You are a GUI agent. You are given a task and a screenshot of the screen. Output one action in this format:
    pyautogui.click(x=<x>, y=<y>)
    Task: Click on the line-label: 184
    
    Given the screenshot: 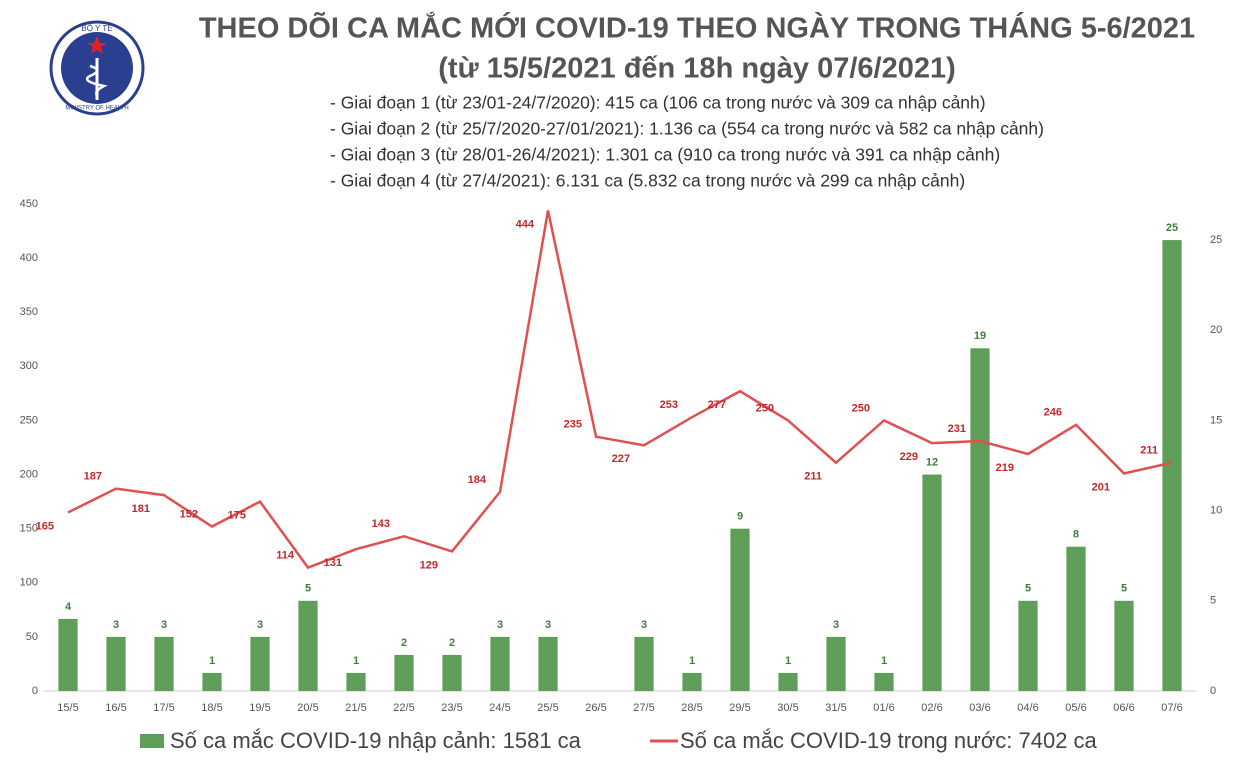 What is the action you would take?
    pyautogui.click(x=477, y=480)
    